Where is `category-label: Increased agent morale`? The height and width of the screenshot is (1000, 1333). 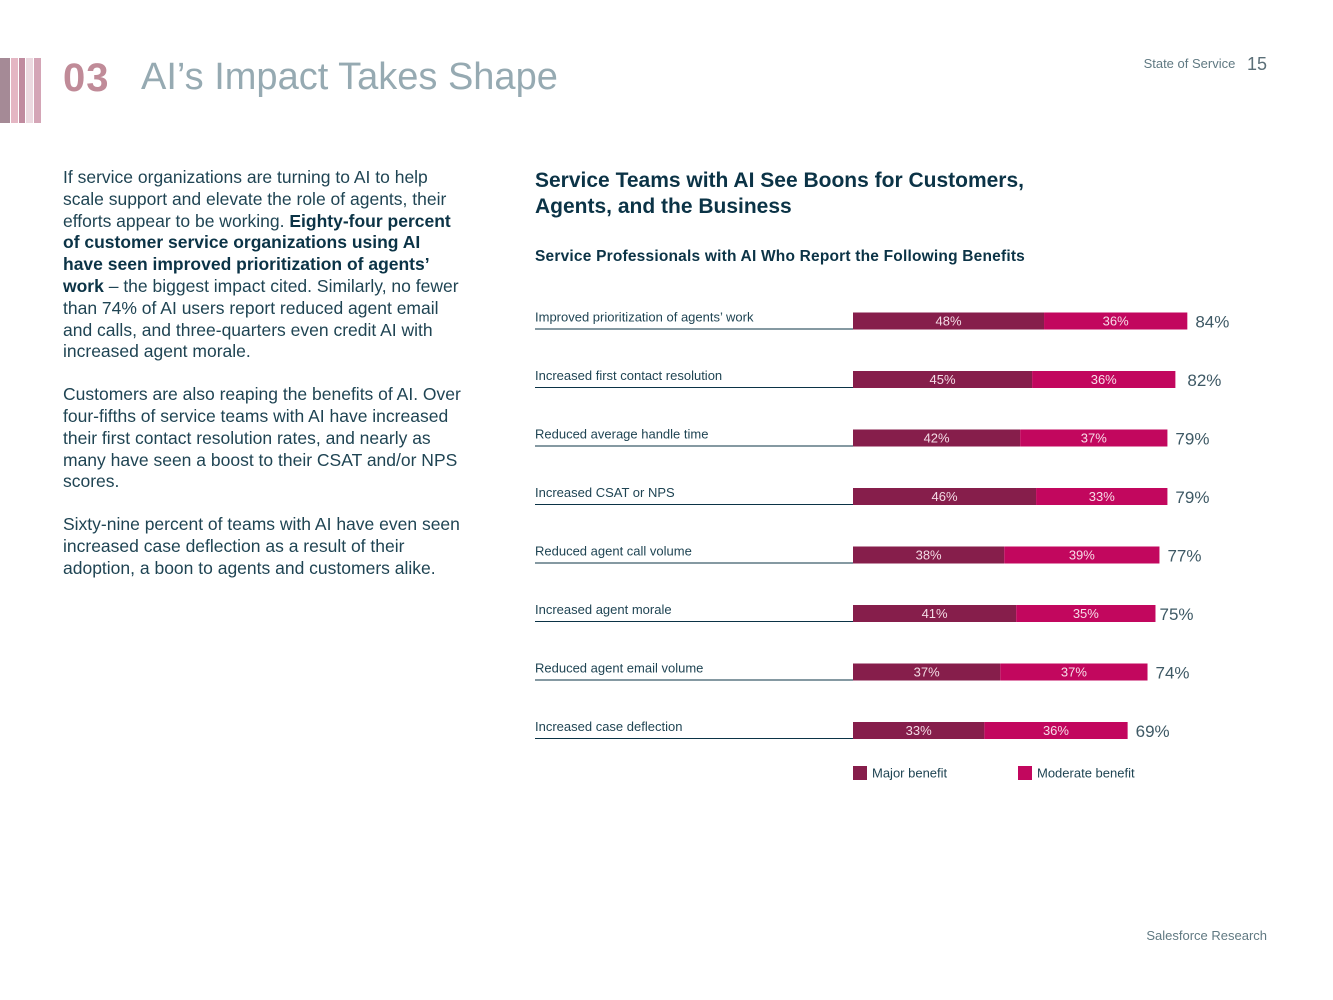
category-label: Increased agent morale is located at coordinates (603, 609).